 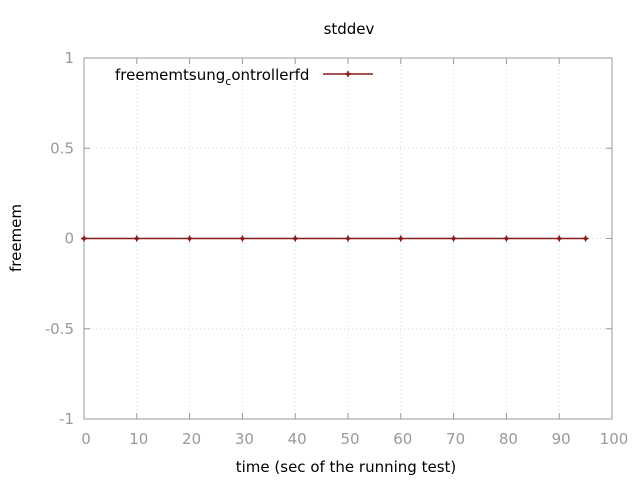 What do you see at coordinates (138, 439) in the screenshot?
I see `x-tick-label: 10` at bounding box center [138, 439].